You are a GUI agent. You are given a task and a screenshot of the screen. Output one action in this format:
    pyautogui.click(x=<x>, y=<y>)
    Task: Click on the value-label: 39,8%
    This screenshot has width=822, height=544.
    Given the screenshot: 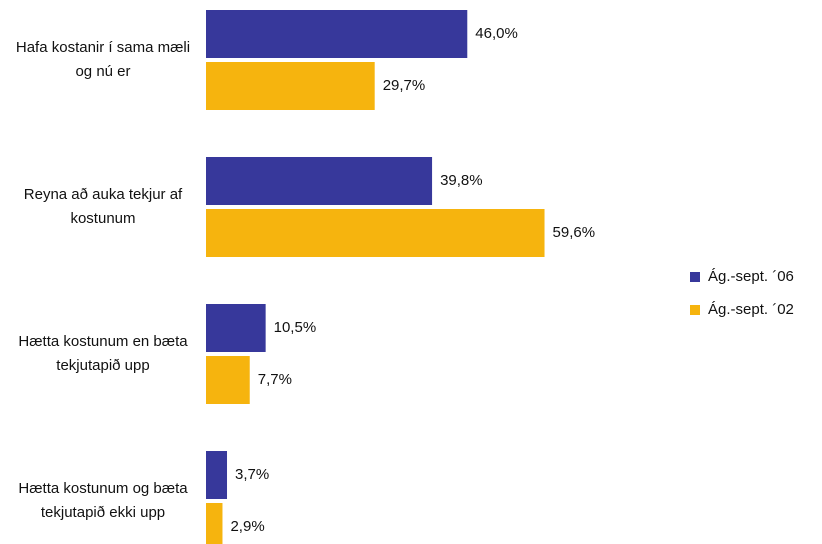 What is the action you would take?
    pyautogui.click(x=461, y=180)
    